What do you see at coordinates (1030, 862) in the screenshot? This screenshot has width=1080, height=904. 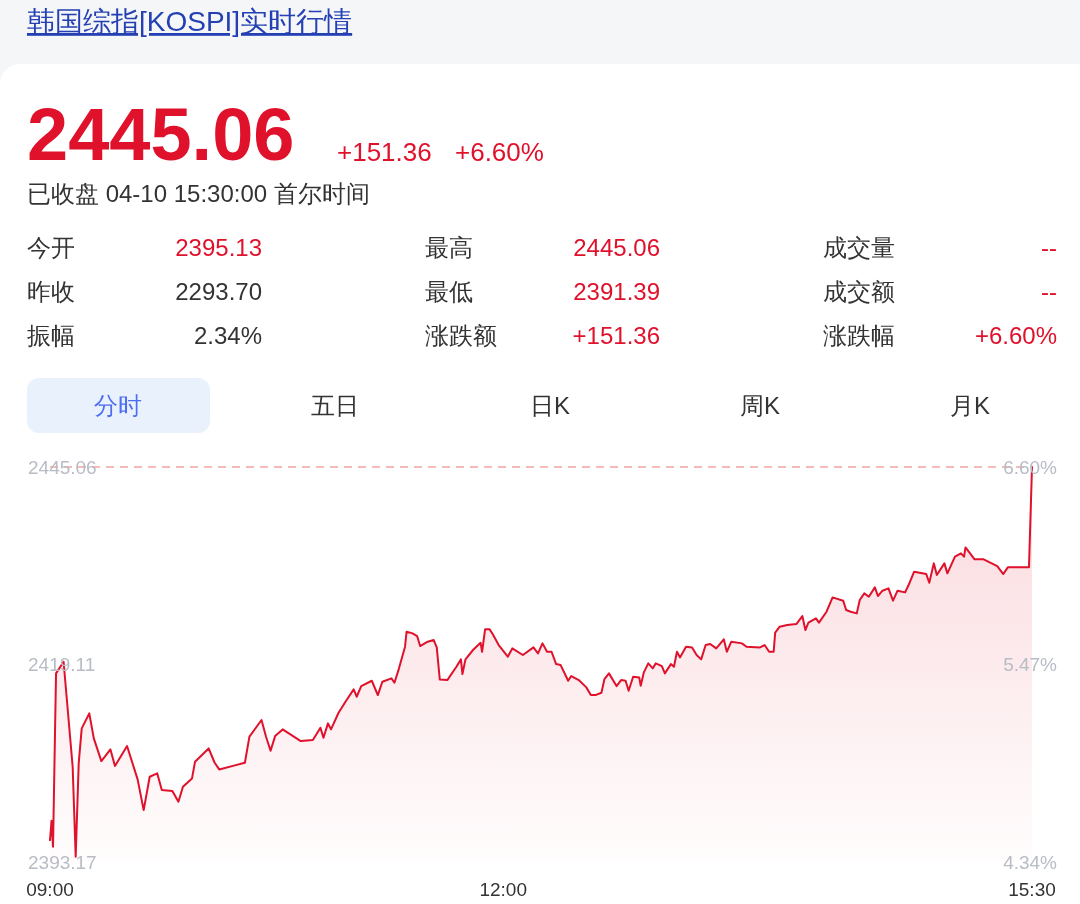 I see `y2-tick-label: 4.34%` at bounding box center [1030, 862].